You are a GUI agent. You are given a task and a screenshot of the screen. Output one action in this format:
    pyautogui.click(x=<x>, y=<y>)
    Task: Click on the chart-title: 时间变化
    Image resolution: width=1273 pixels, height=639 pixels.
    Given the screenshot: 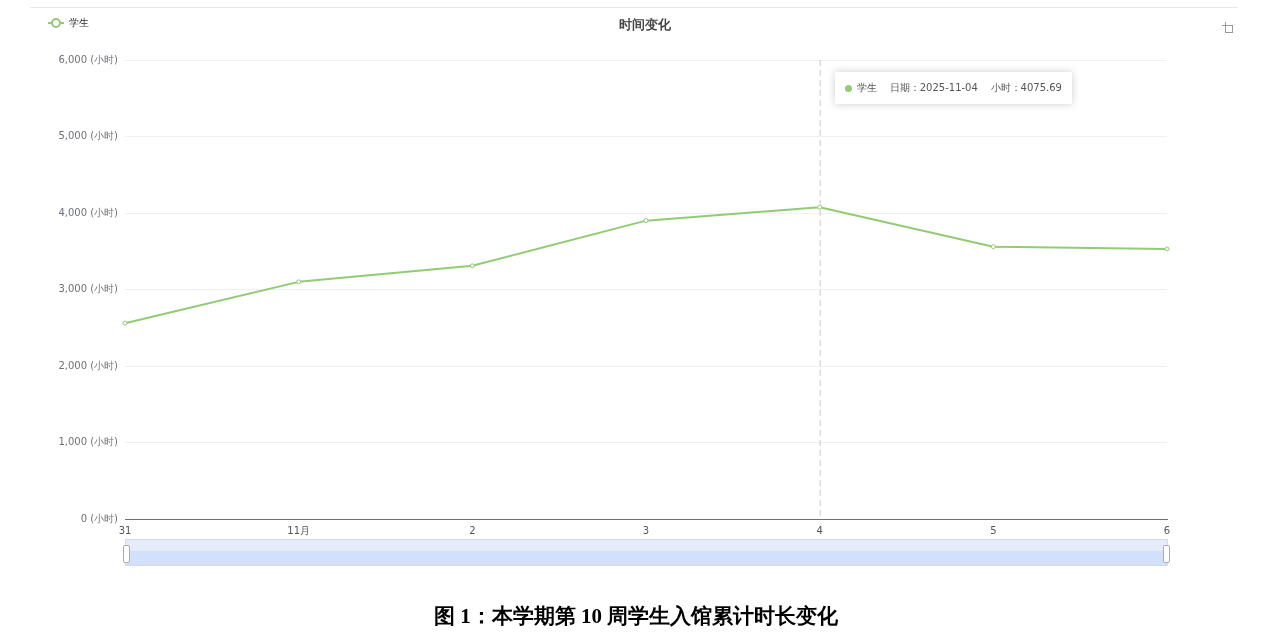 What is the action you would take?
    pyautogui.click(x=645, y=25)
    